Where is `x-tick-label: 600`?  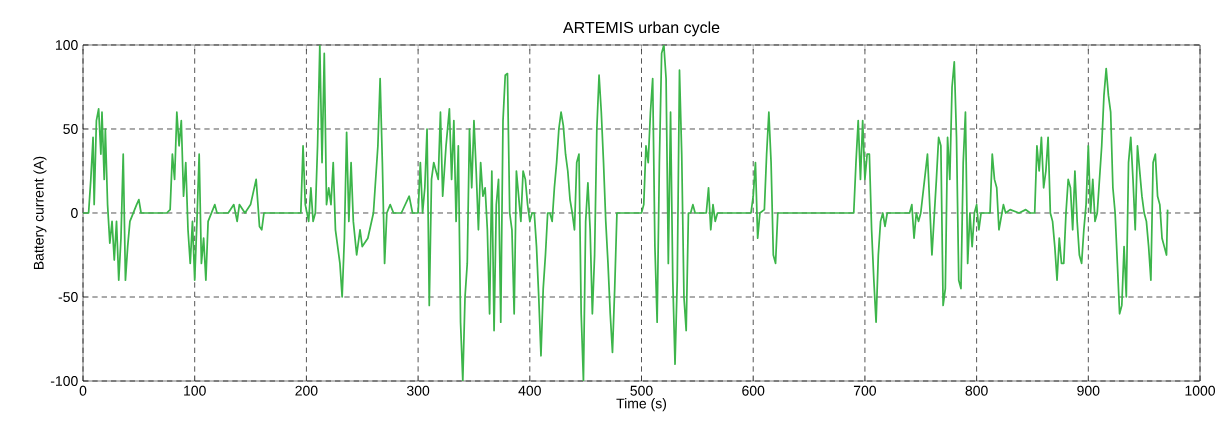 x-tick-label: 600 is located at coordinates (753, 390).